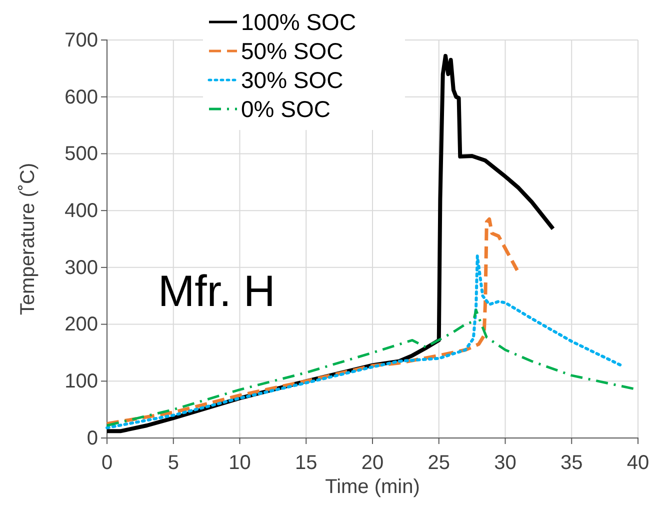 The height and width of the screenshot is (517, 654). What do you see at coordinates (439, 463) in the screenshot?
I see `x-tick-label: 25` at bounding box center [439, 463].